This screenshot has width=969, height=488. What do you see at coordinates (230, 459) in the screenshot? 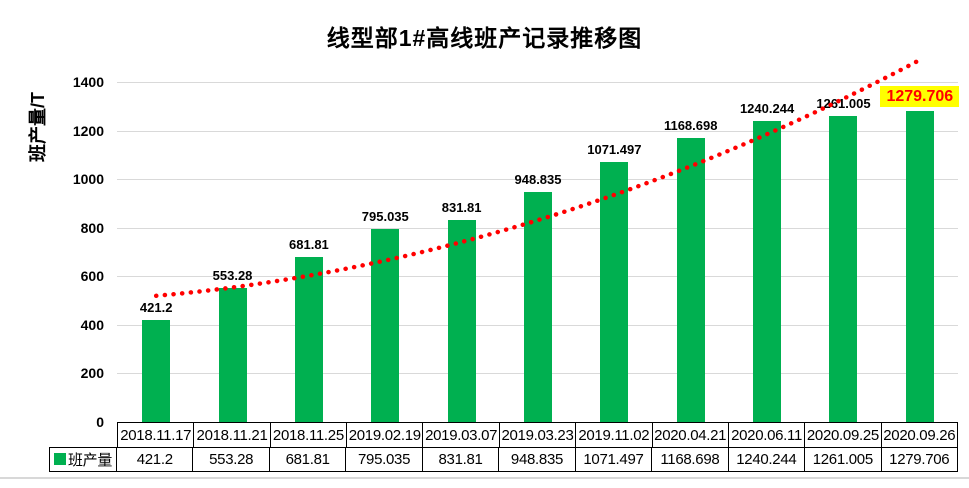
I see `table-value-cell: 553.28` at bounding box center [230, 459].